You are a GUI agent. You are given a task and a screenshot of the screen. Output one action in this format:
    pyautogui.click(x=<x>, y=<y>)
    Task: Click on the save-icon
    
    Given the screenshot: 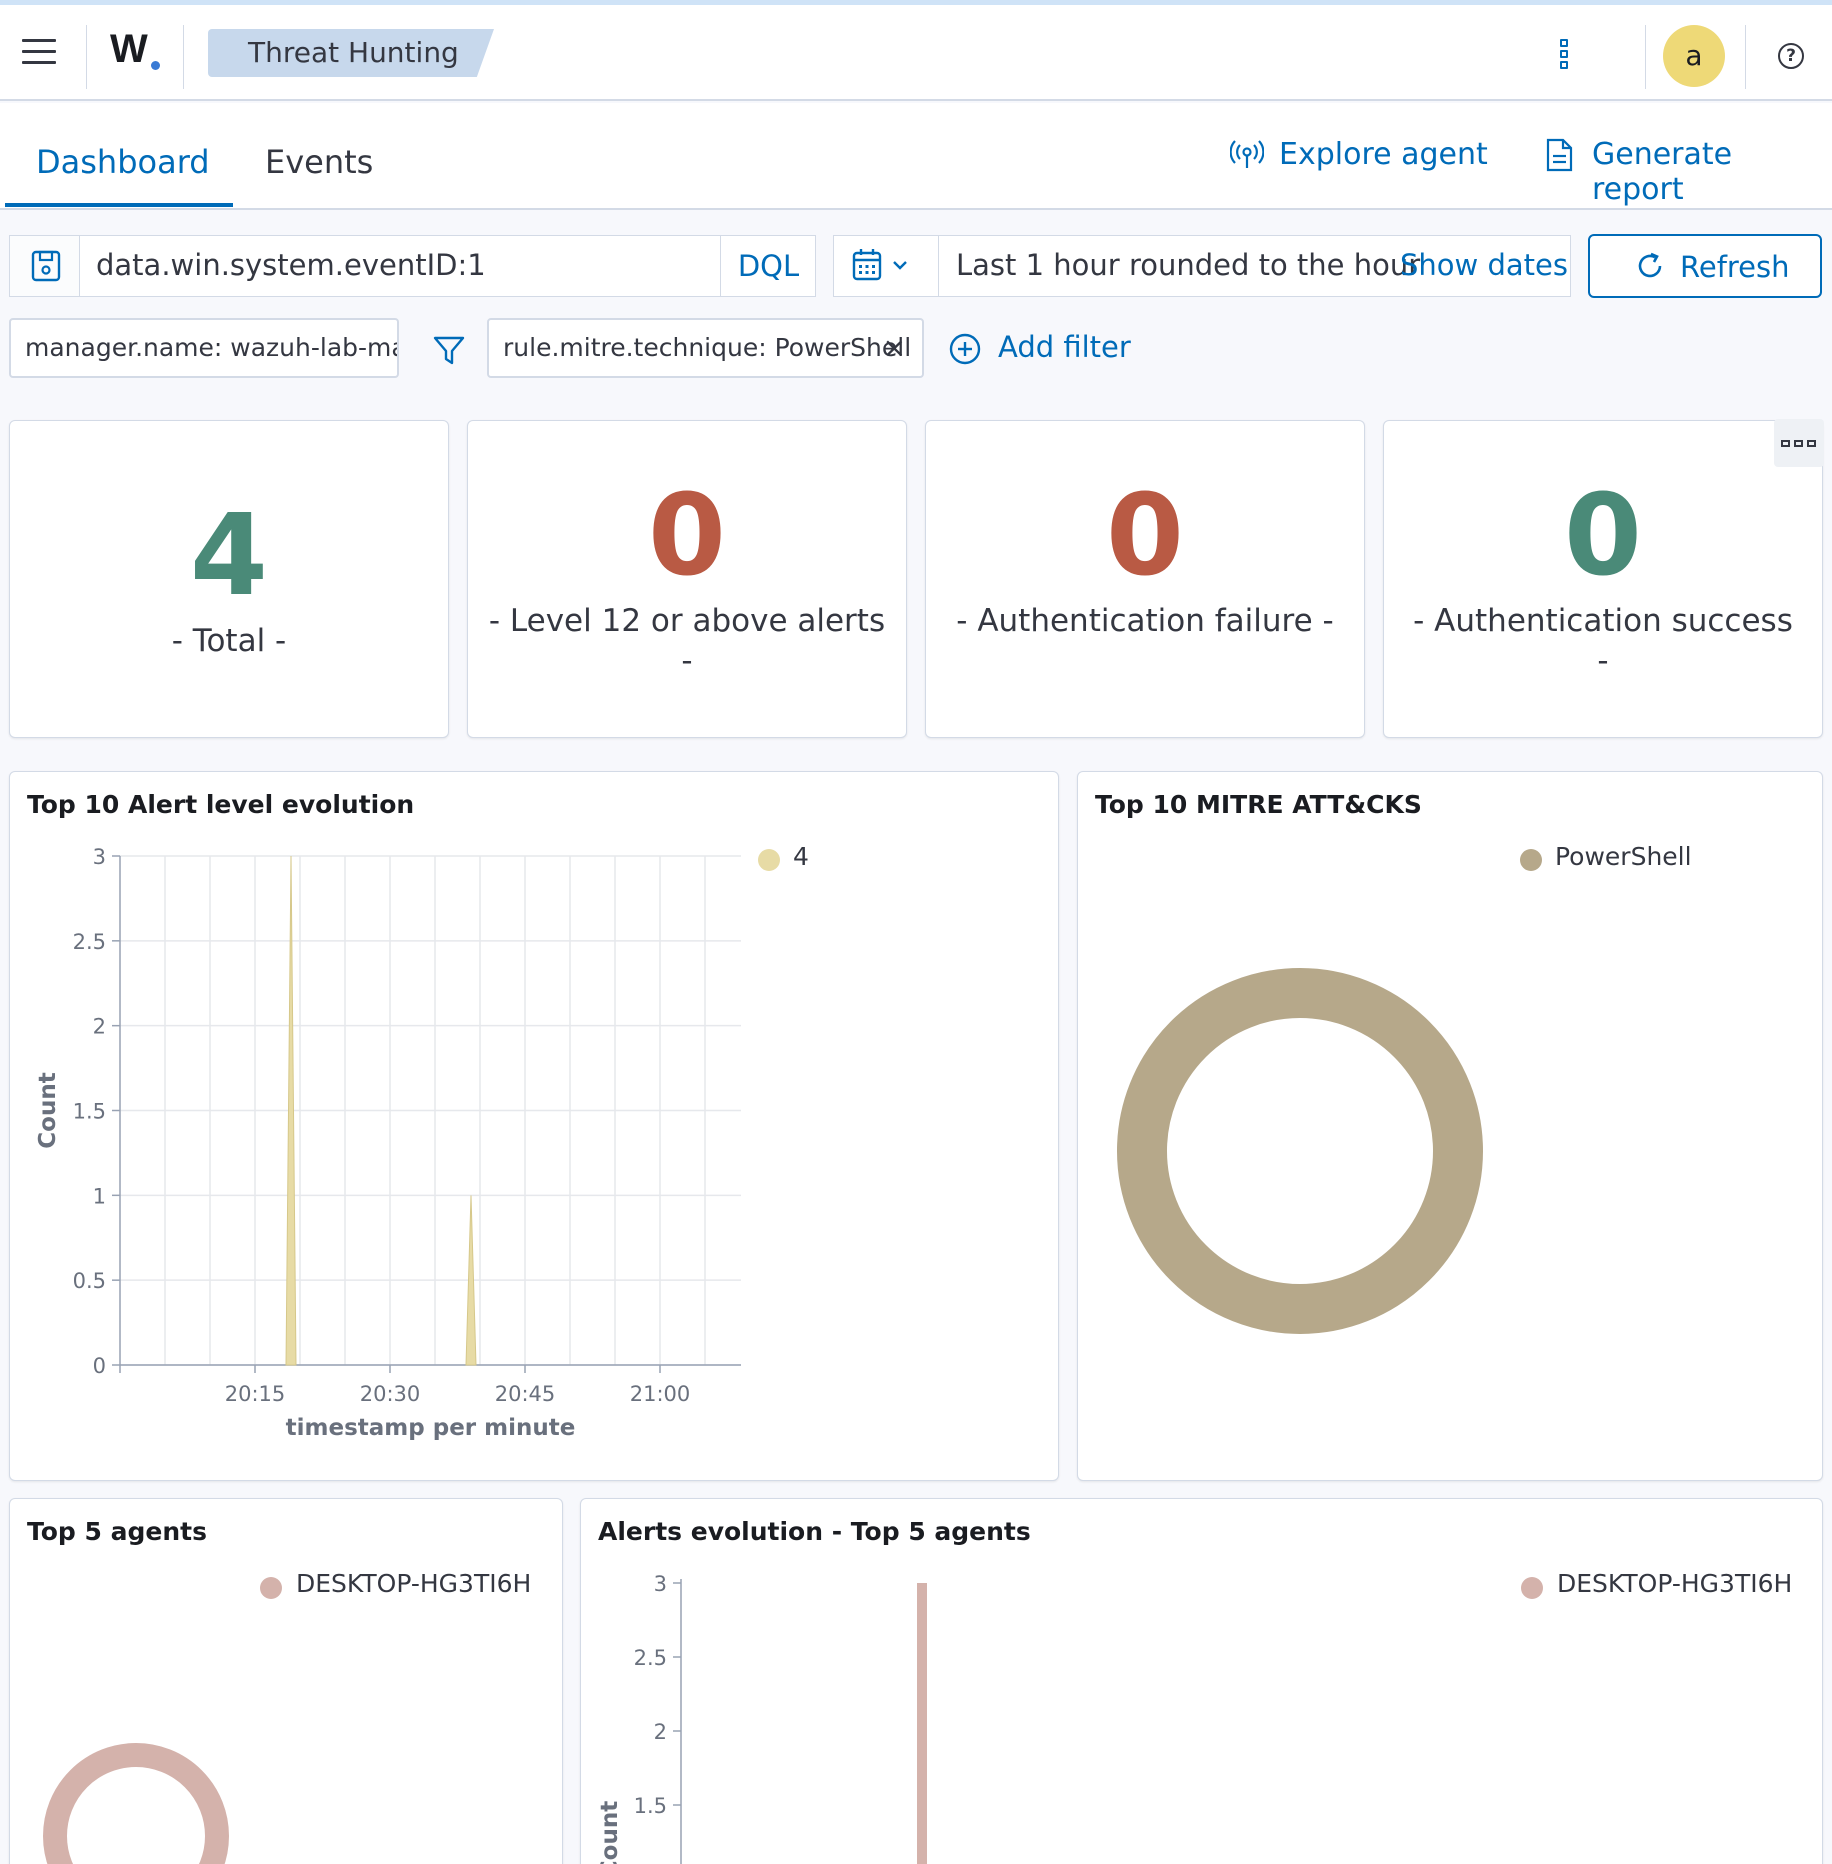 What is the action you would take?
    pyautogui.click(x=46, y=266)
    